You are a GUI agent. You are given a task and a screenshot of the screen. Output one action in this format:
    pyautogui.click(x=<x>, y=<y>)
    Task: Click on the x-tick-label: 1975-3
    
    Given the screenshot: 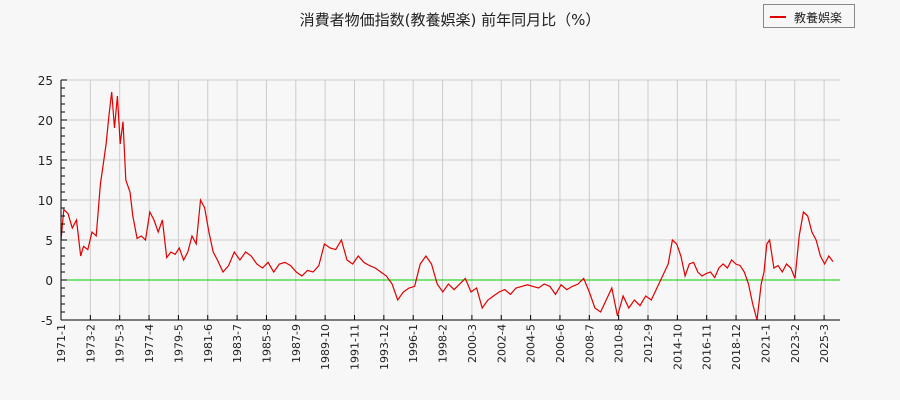 What is the action you would take?
    pyautogui.click(x=120, y=343)
    